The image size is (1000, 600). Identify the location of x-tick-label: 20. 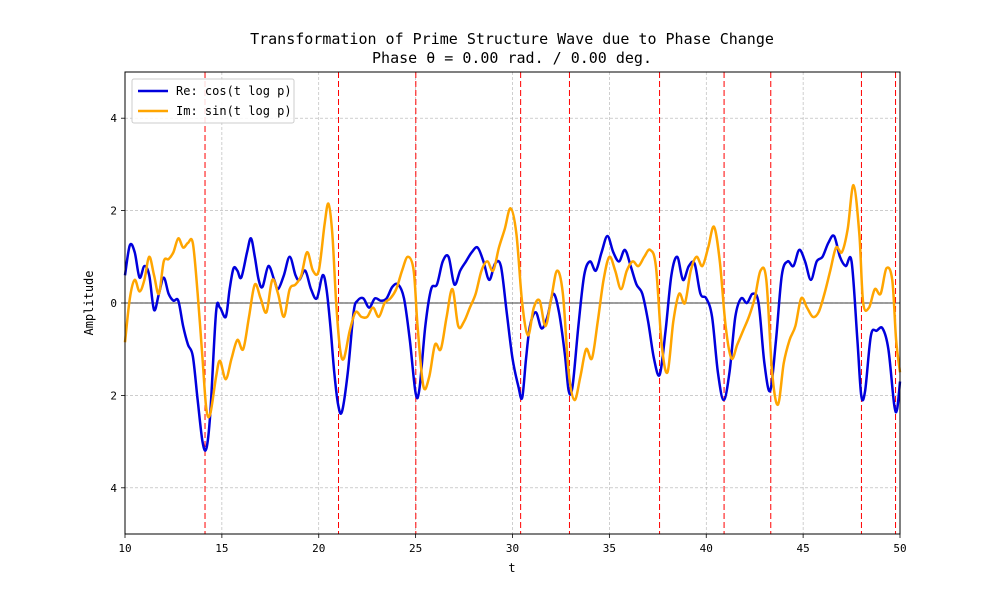
(318, 548).